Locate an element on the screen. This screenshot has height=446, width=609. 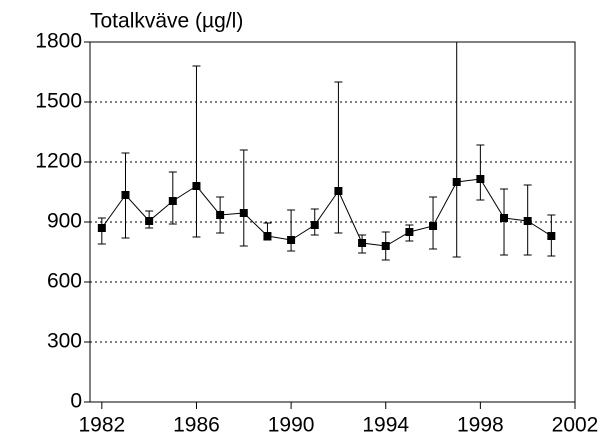
y-tick-label: 600 is located at coordinates (64, 281).